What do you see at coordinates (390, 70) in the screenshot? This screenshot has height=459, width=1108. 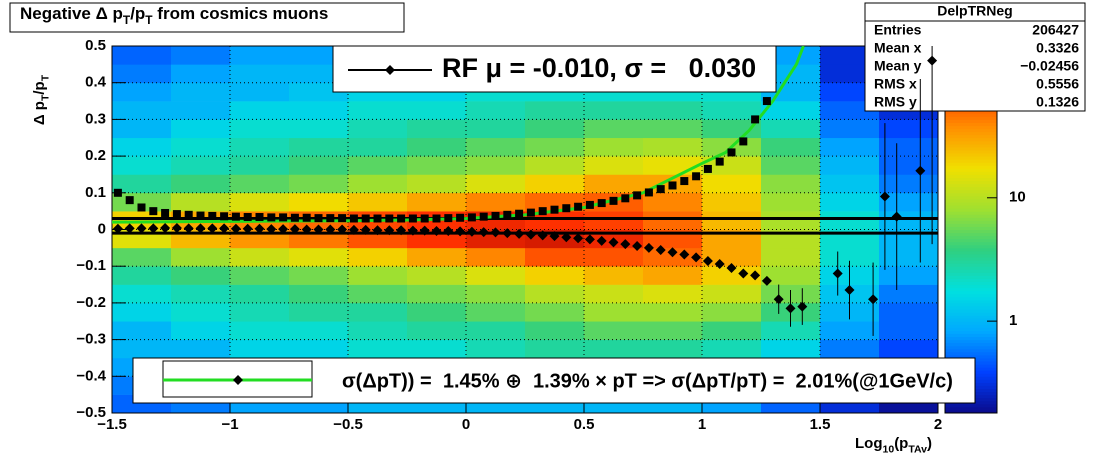 I see `legend-marker` at bounding box center [390, 70].